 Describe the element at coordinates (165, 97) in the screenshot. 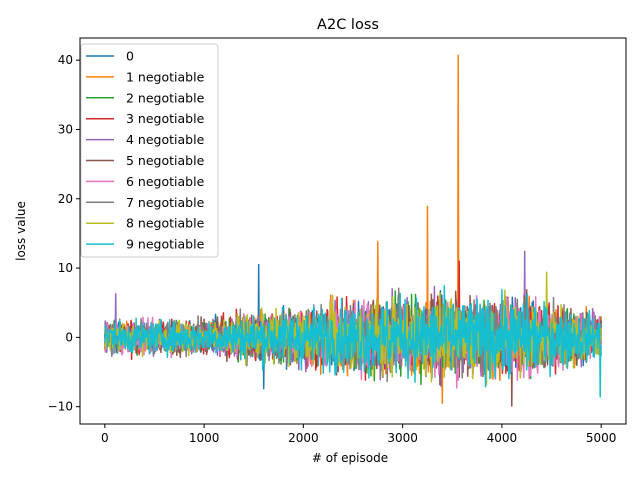

I see `legend-label: 2 negotiable` at that location.